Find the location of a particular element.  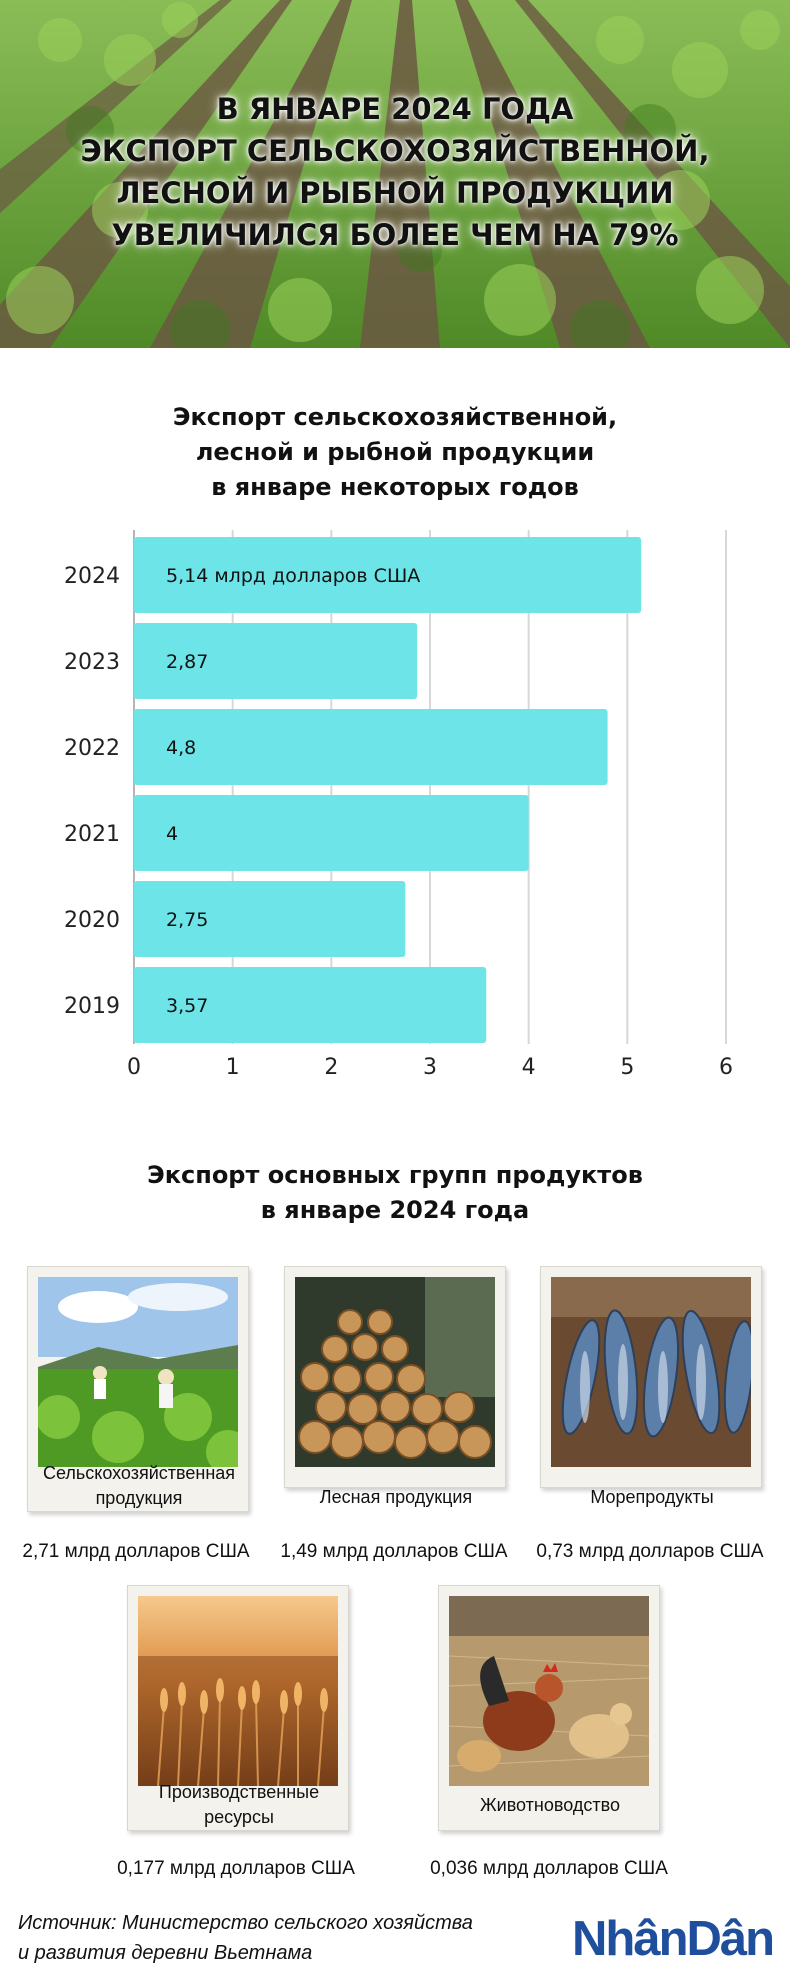

product-card-forestry: Лесная продукция is located at coordinates (395, 1386).